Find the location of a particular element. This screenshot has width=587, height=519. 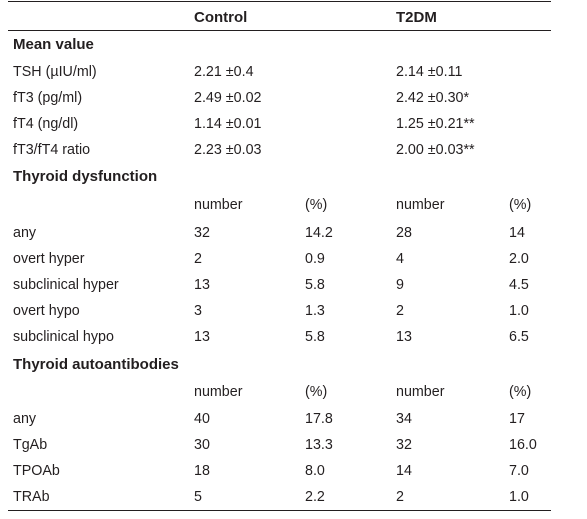

control-number: 18 is located at coordinates (202, 471).